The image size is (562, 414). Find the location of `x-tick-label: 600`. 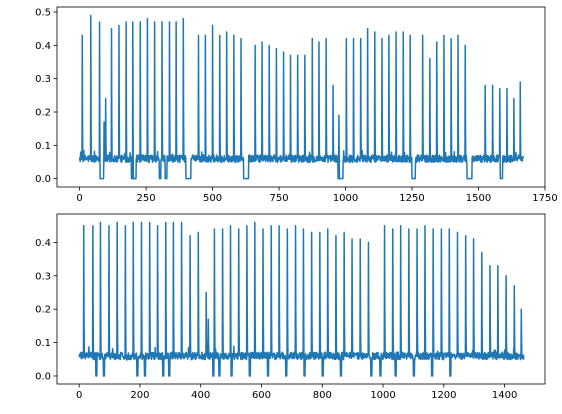

x-tick-label: 600 is located at coordinates (261, 395).